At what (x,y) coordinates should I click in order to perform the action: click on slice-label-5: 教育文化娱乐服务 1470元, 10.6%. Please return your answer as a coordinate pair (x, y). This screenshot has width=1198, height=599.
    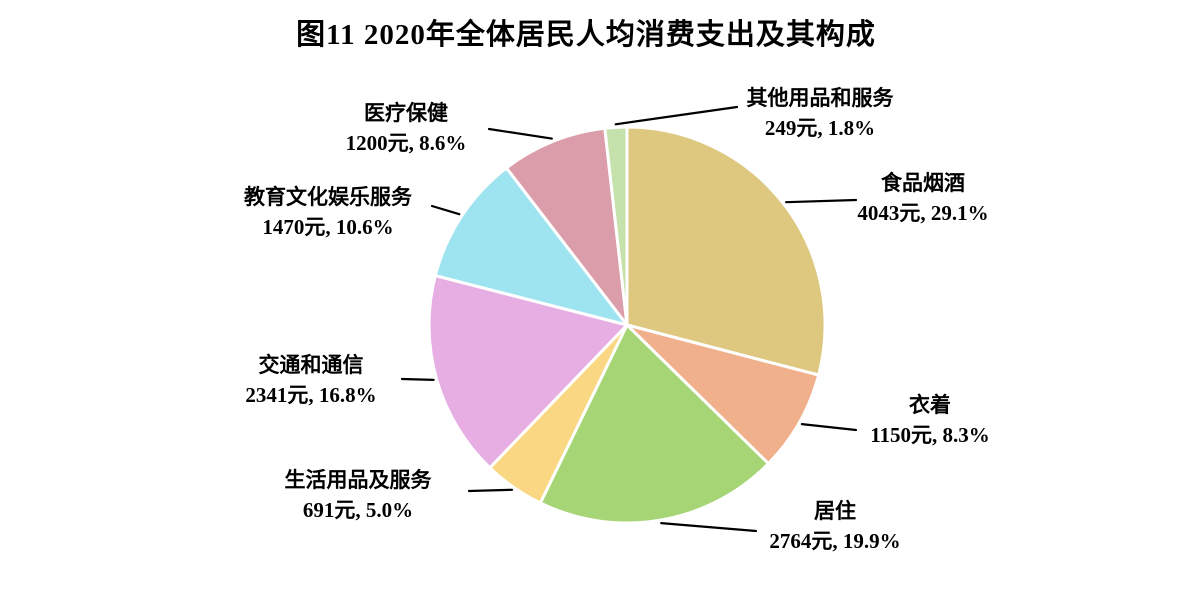
    Looking at the image, I should click on (328, 212).